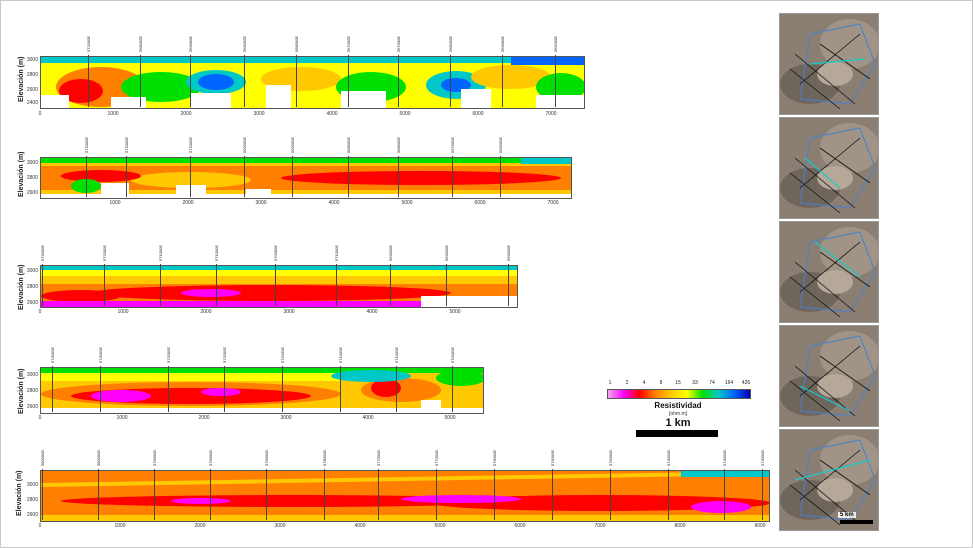 This screenshot has width=973, height=548. What do you see at coordinates (32, 485) in the screenshot?
I see `section-5-ytick: 3000` at bounding box center [32, 485].